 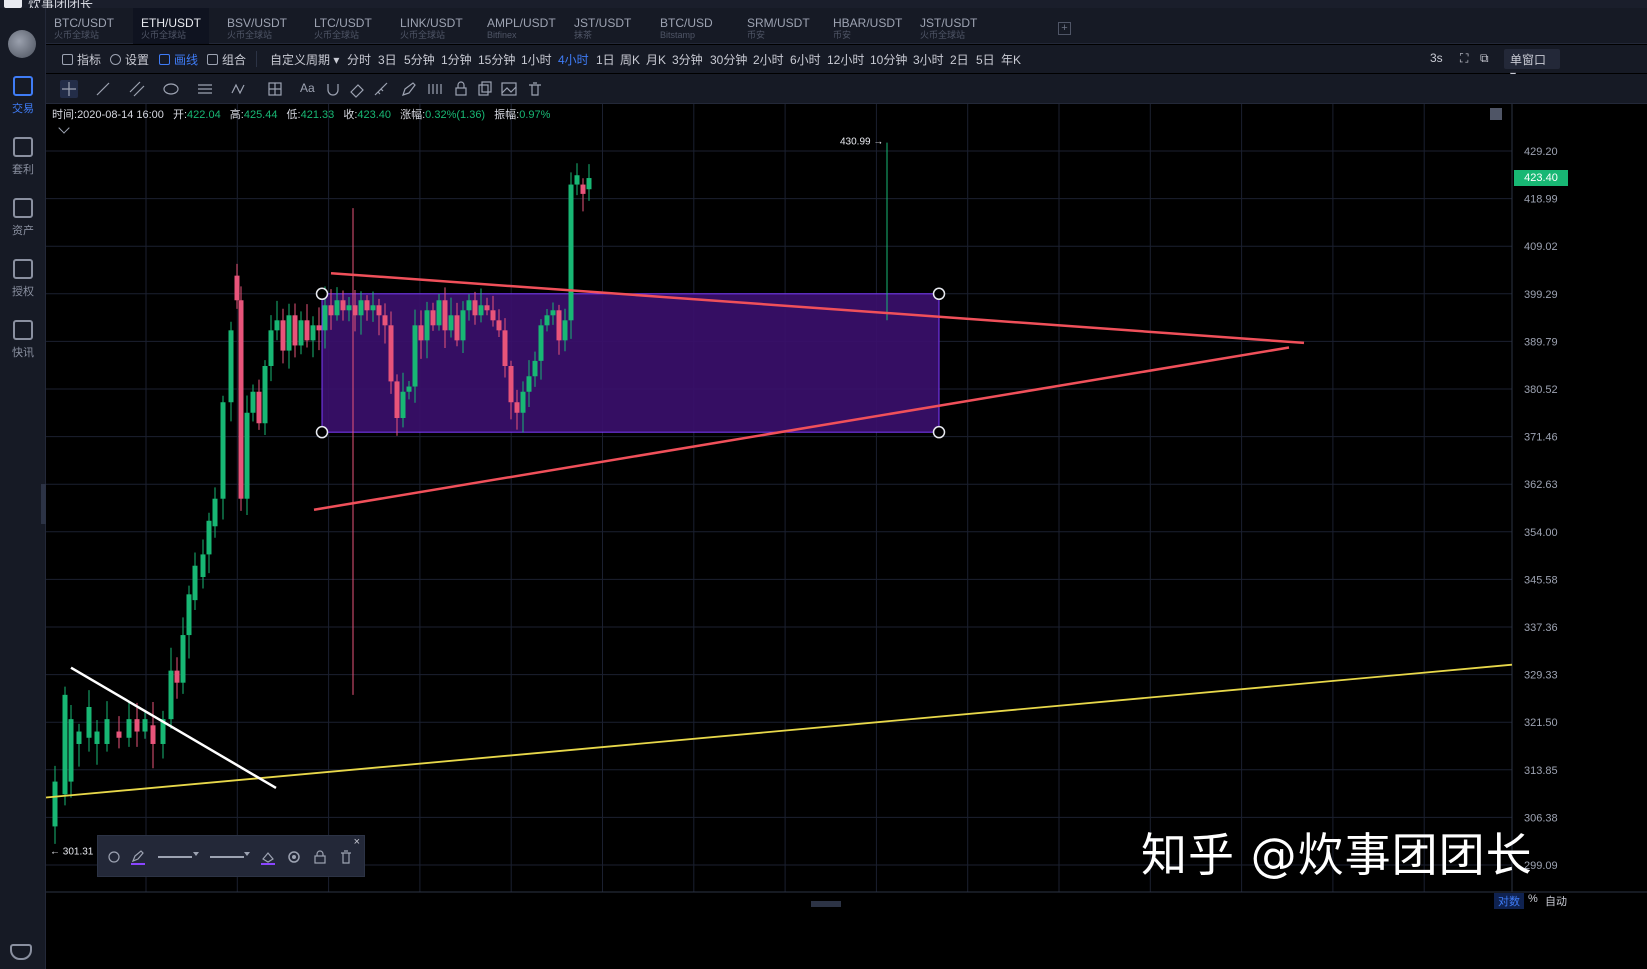 What do you see at coordinates (768, 60) in the screenshot?
I see `period-option: 2小时` at bounding box center [768, 60].